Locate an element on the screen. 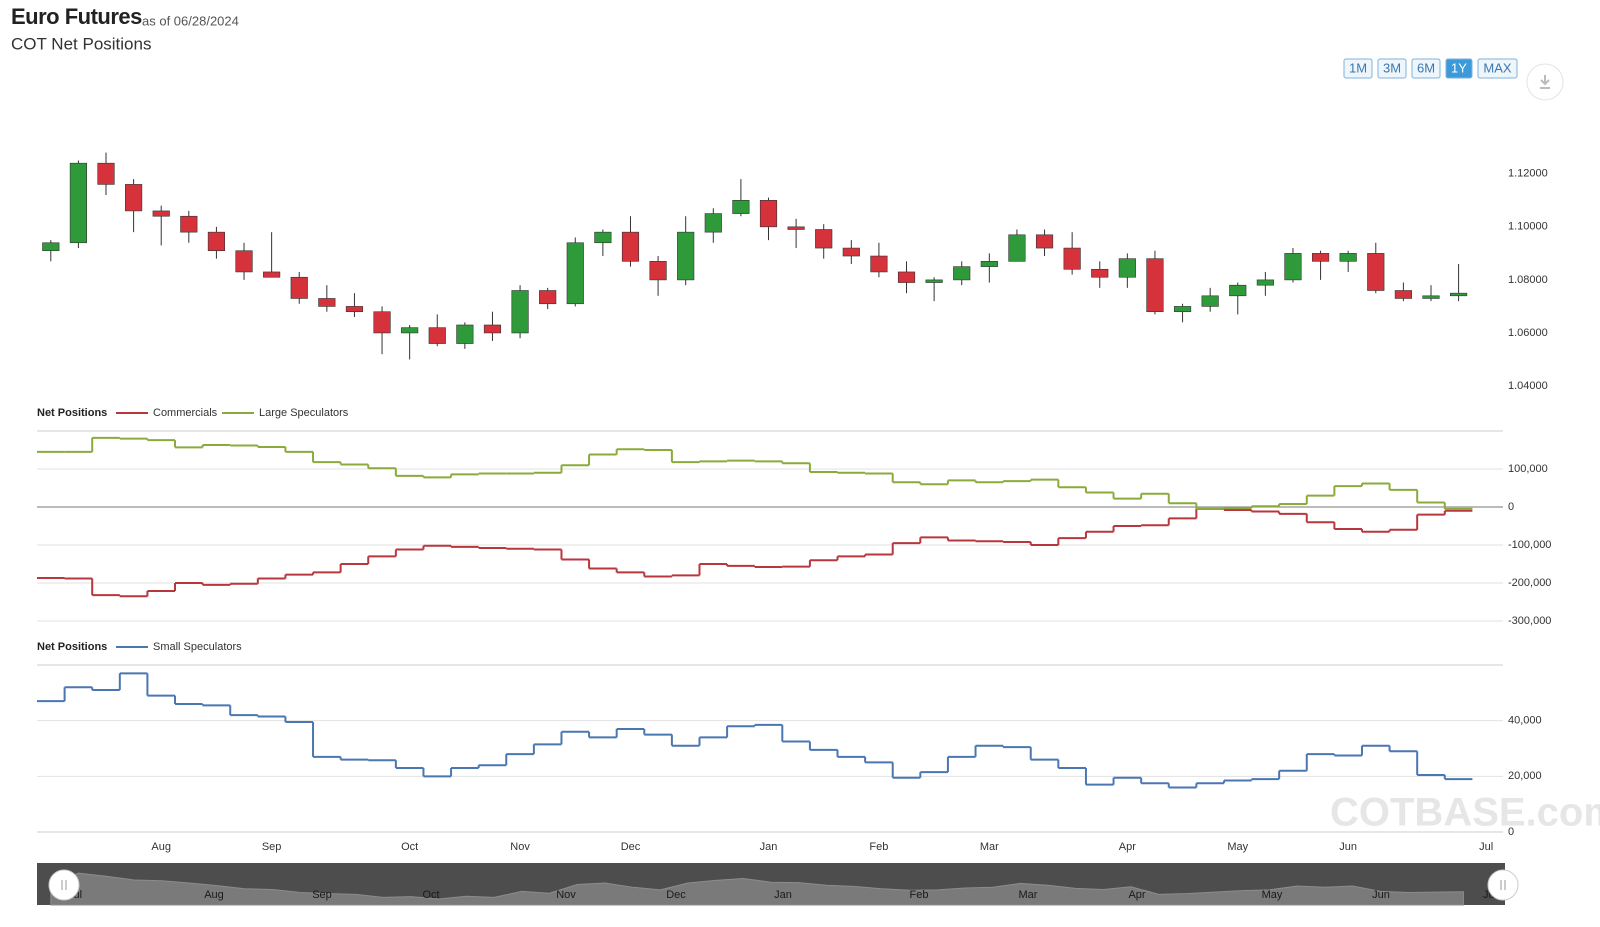 Image resolution: width=1600 pixels, height=927 pixels. navigator-label: Oct is located at coordinates (430, 895).